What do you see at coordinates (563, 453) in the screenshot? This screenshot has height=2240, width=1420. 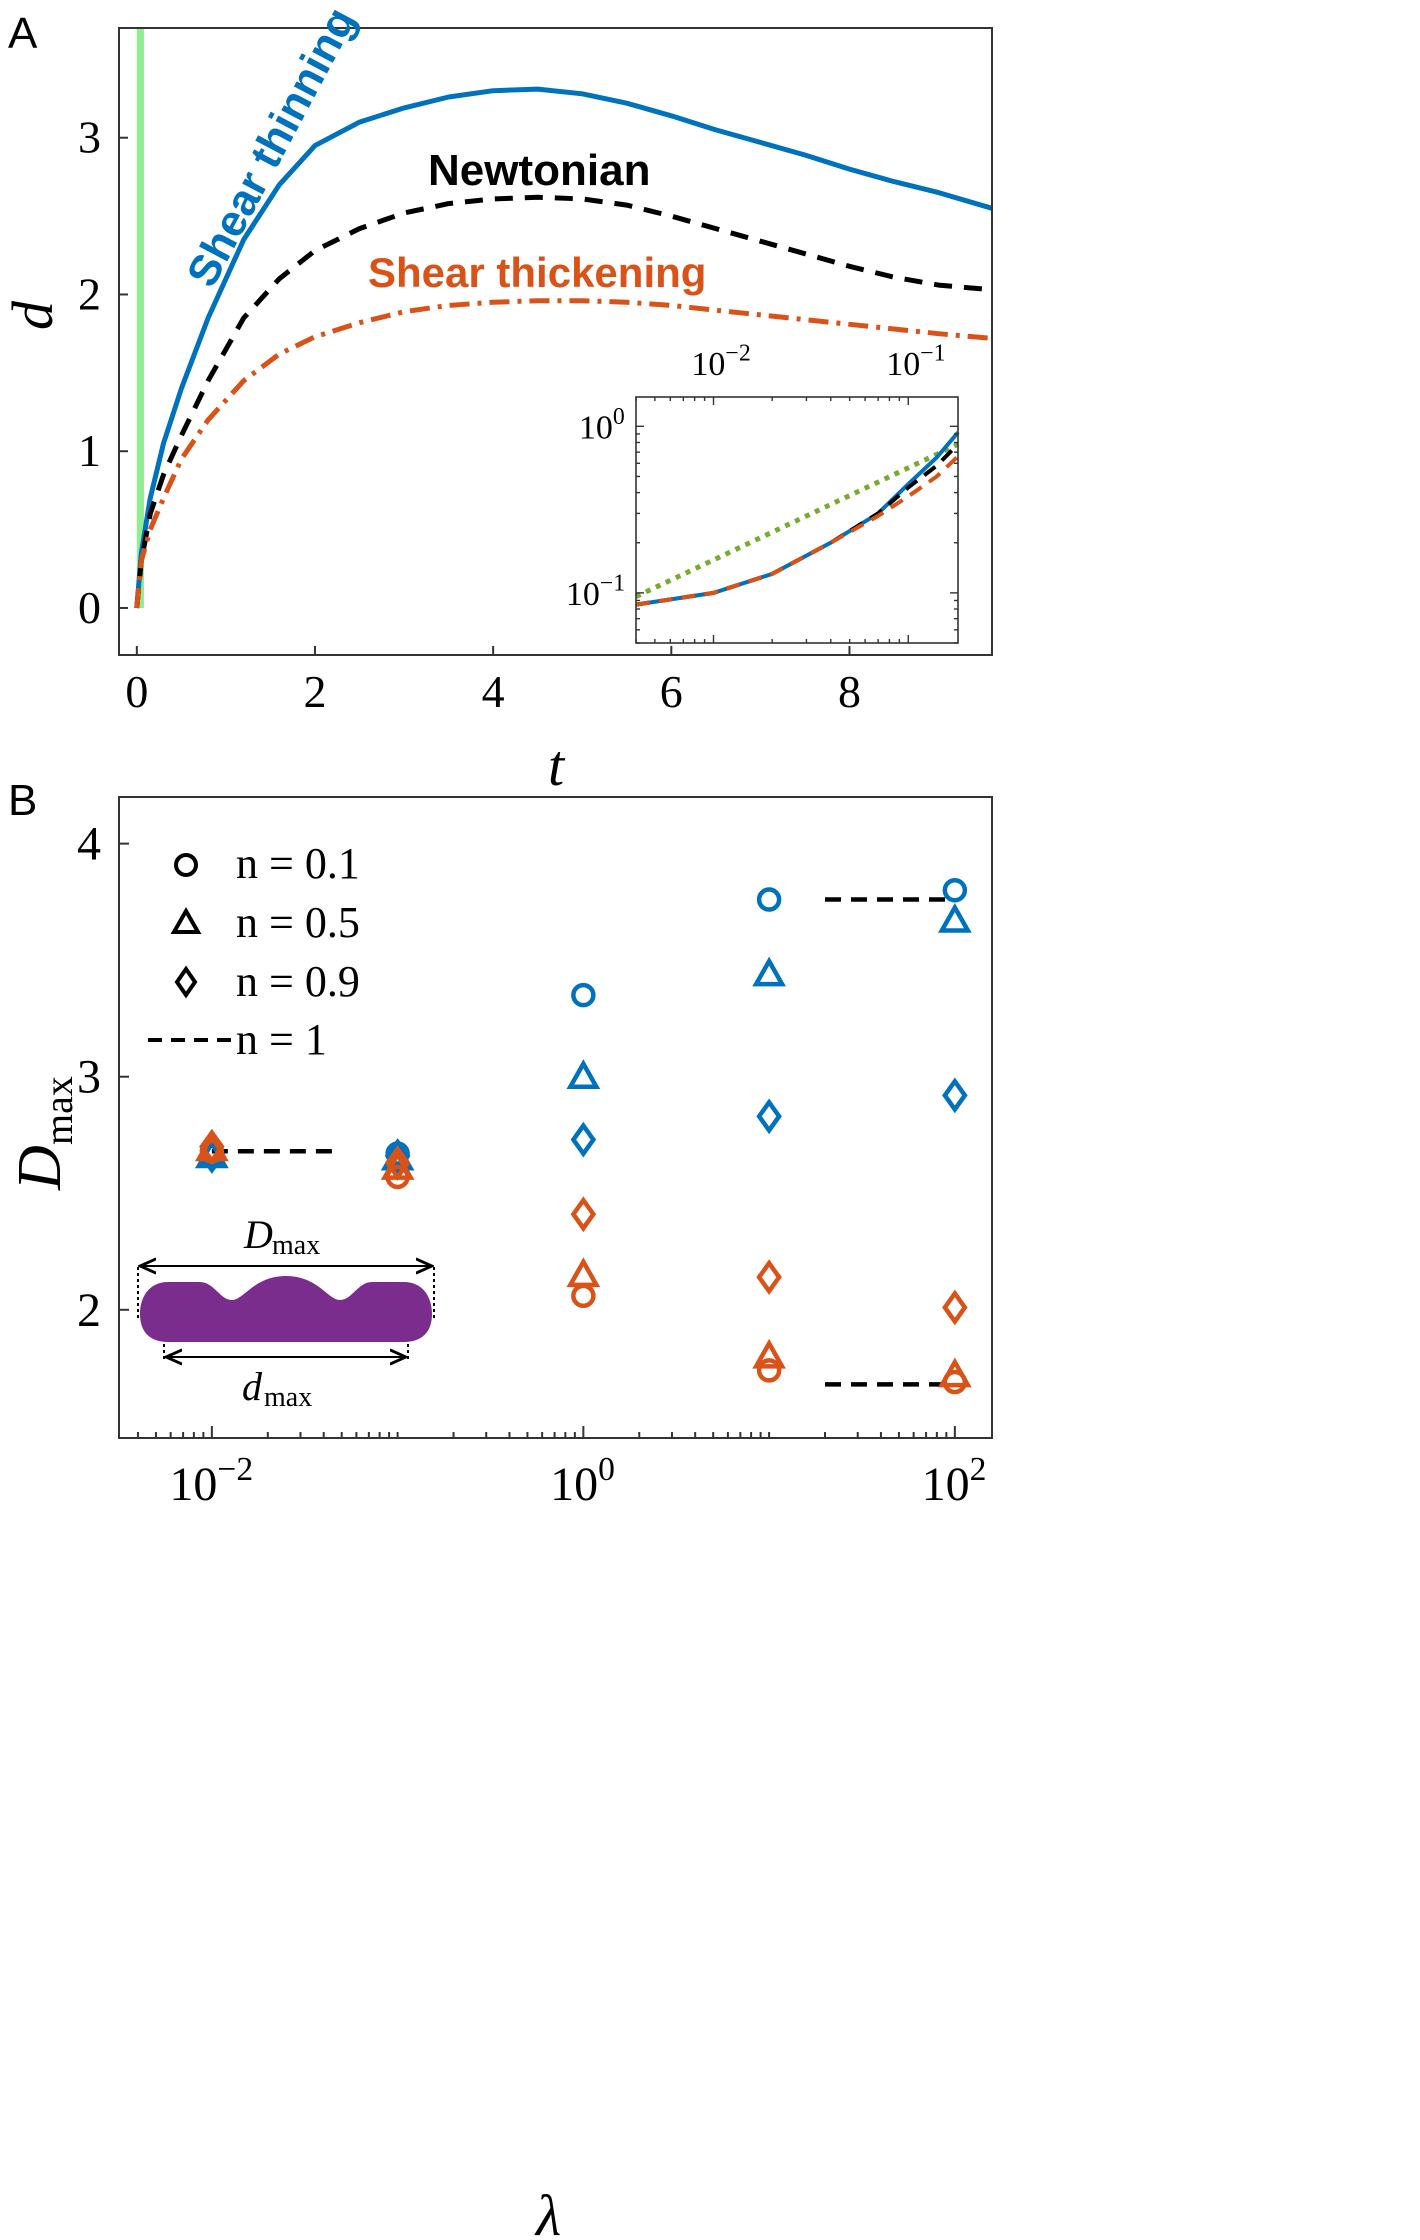 I see `series-line-shear-thickening` at bounding box center [563, 453].